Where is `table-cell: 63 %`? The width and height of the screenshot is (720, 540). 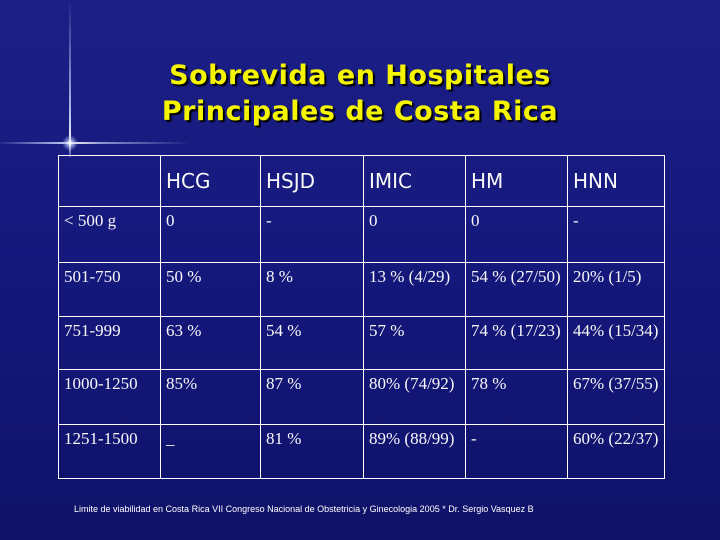 table-cell: 63 % is located at coordinates (210, 343).